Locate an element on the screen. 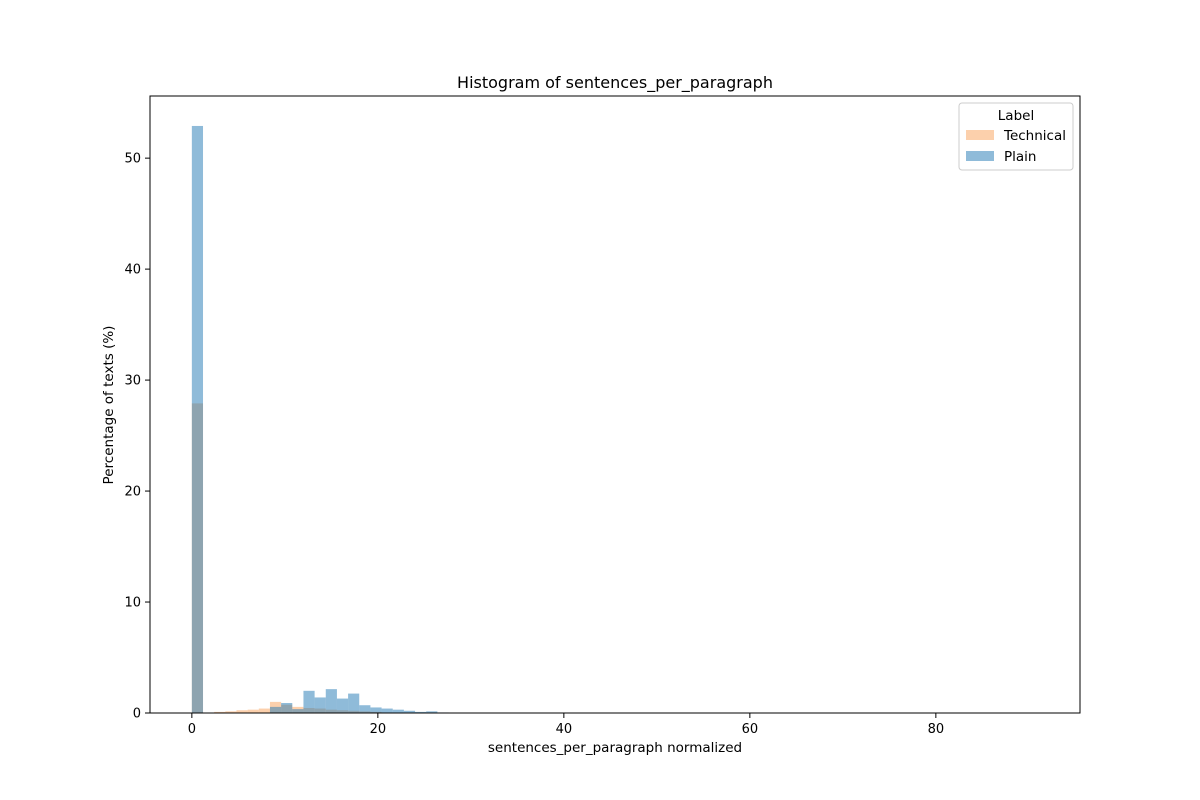  legend-swatch-plain is located at coordinates (980, 156).